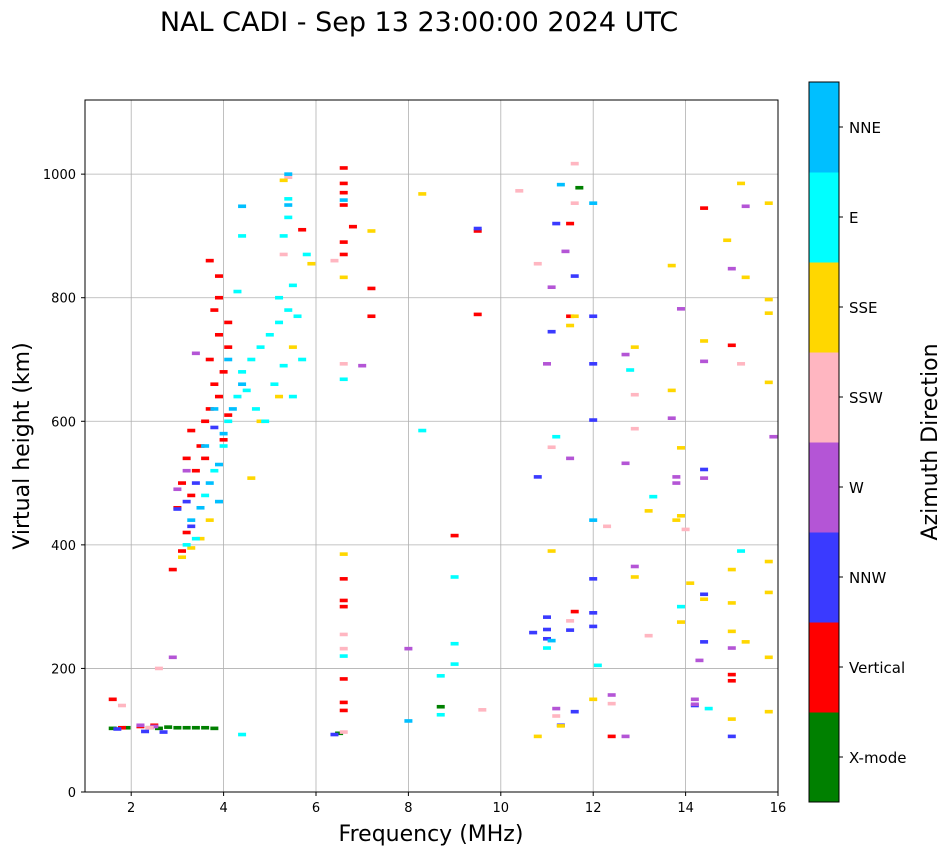 The width and height of the screenshot is (951, 856). What do you see at coordinates (824, 442) in the screenshot?
I see `colorbar-frame` at bounding box center [824, 442].